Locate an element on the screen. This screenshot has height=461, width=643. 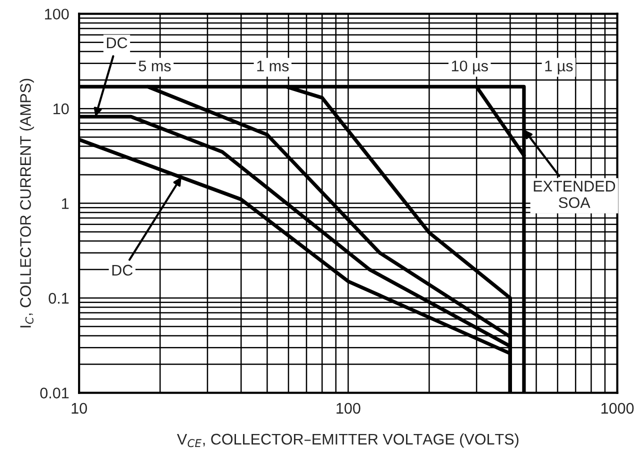
x-tick-label: 100 is located at coordinates (348, 408).